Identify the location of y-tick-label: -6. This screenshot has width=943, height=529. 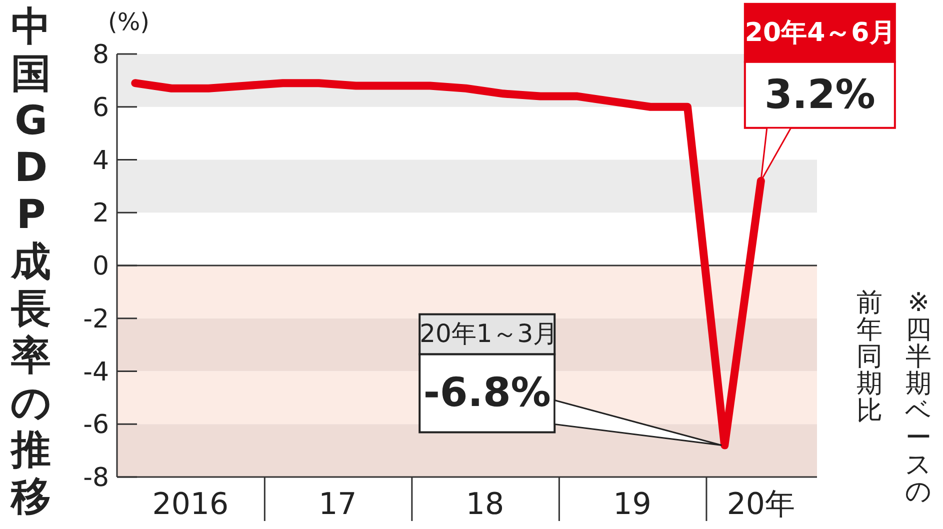
(96, 425).